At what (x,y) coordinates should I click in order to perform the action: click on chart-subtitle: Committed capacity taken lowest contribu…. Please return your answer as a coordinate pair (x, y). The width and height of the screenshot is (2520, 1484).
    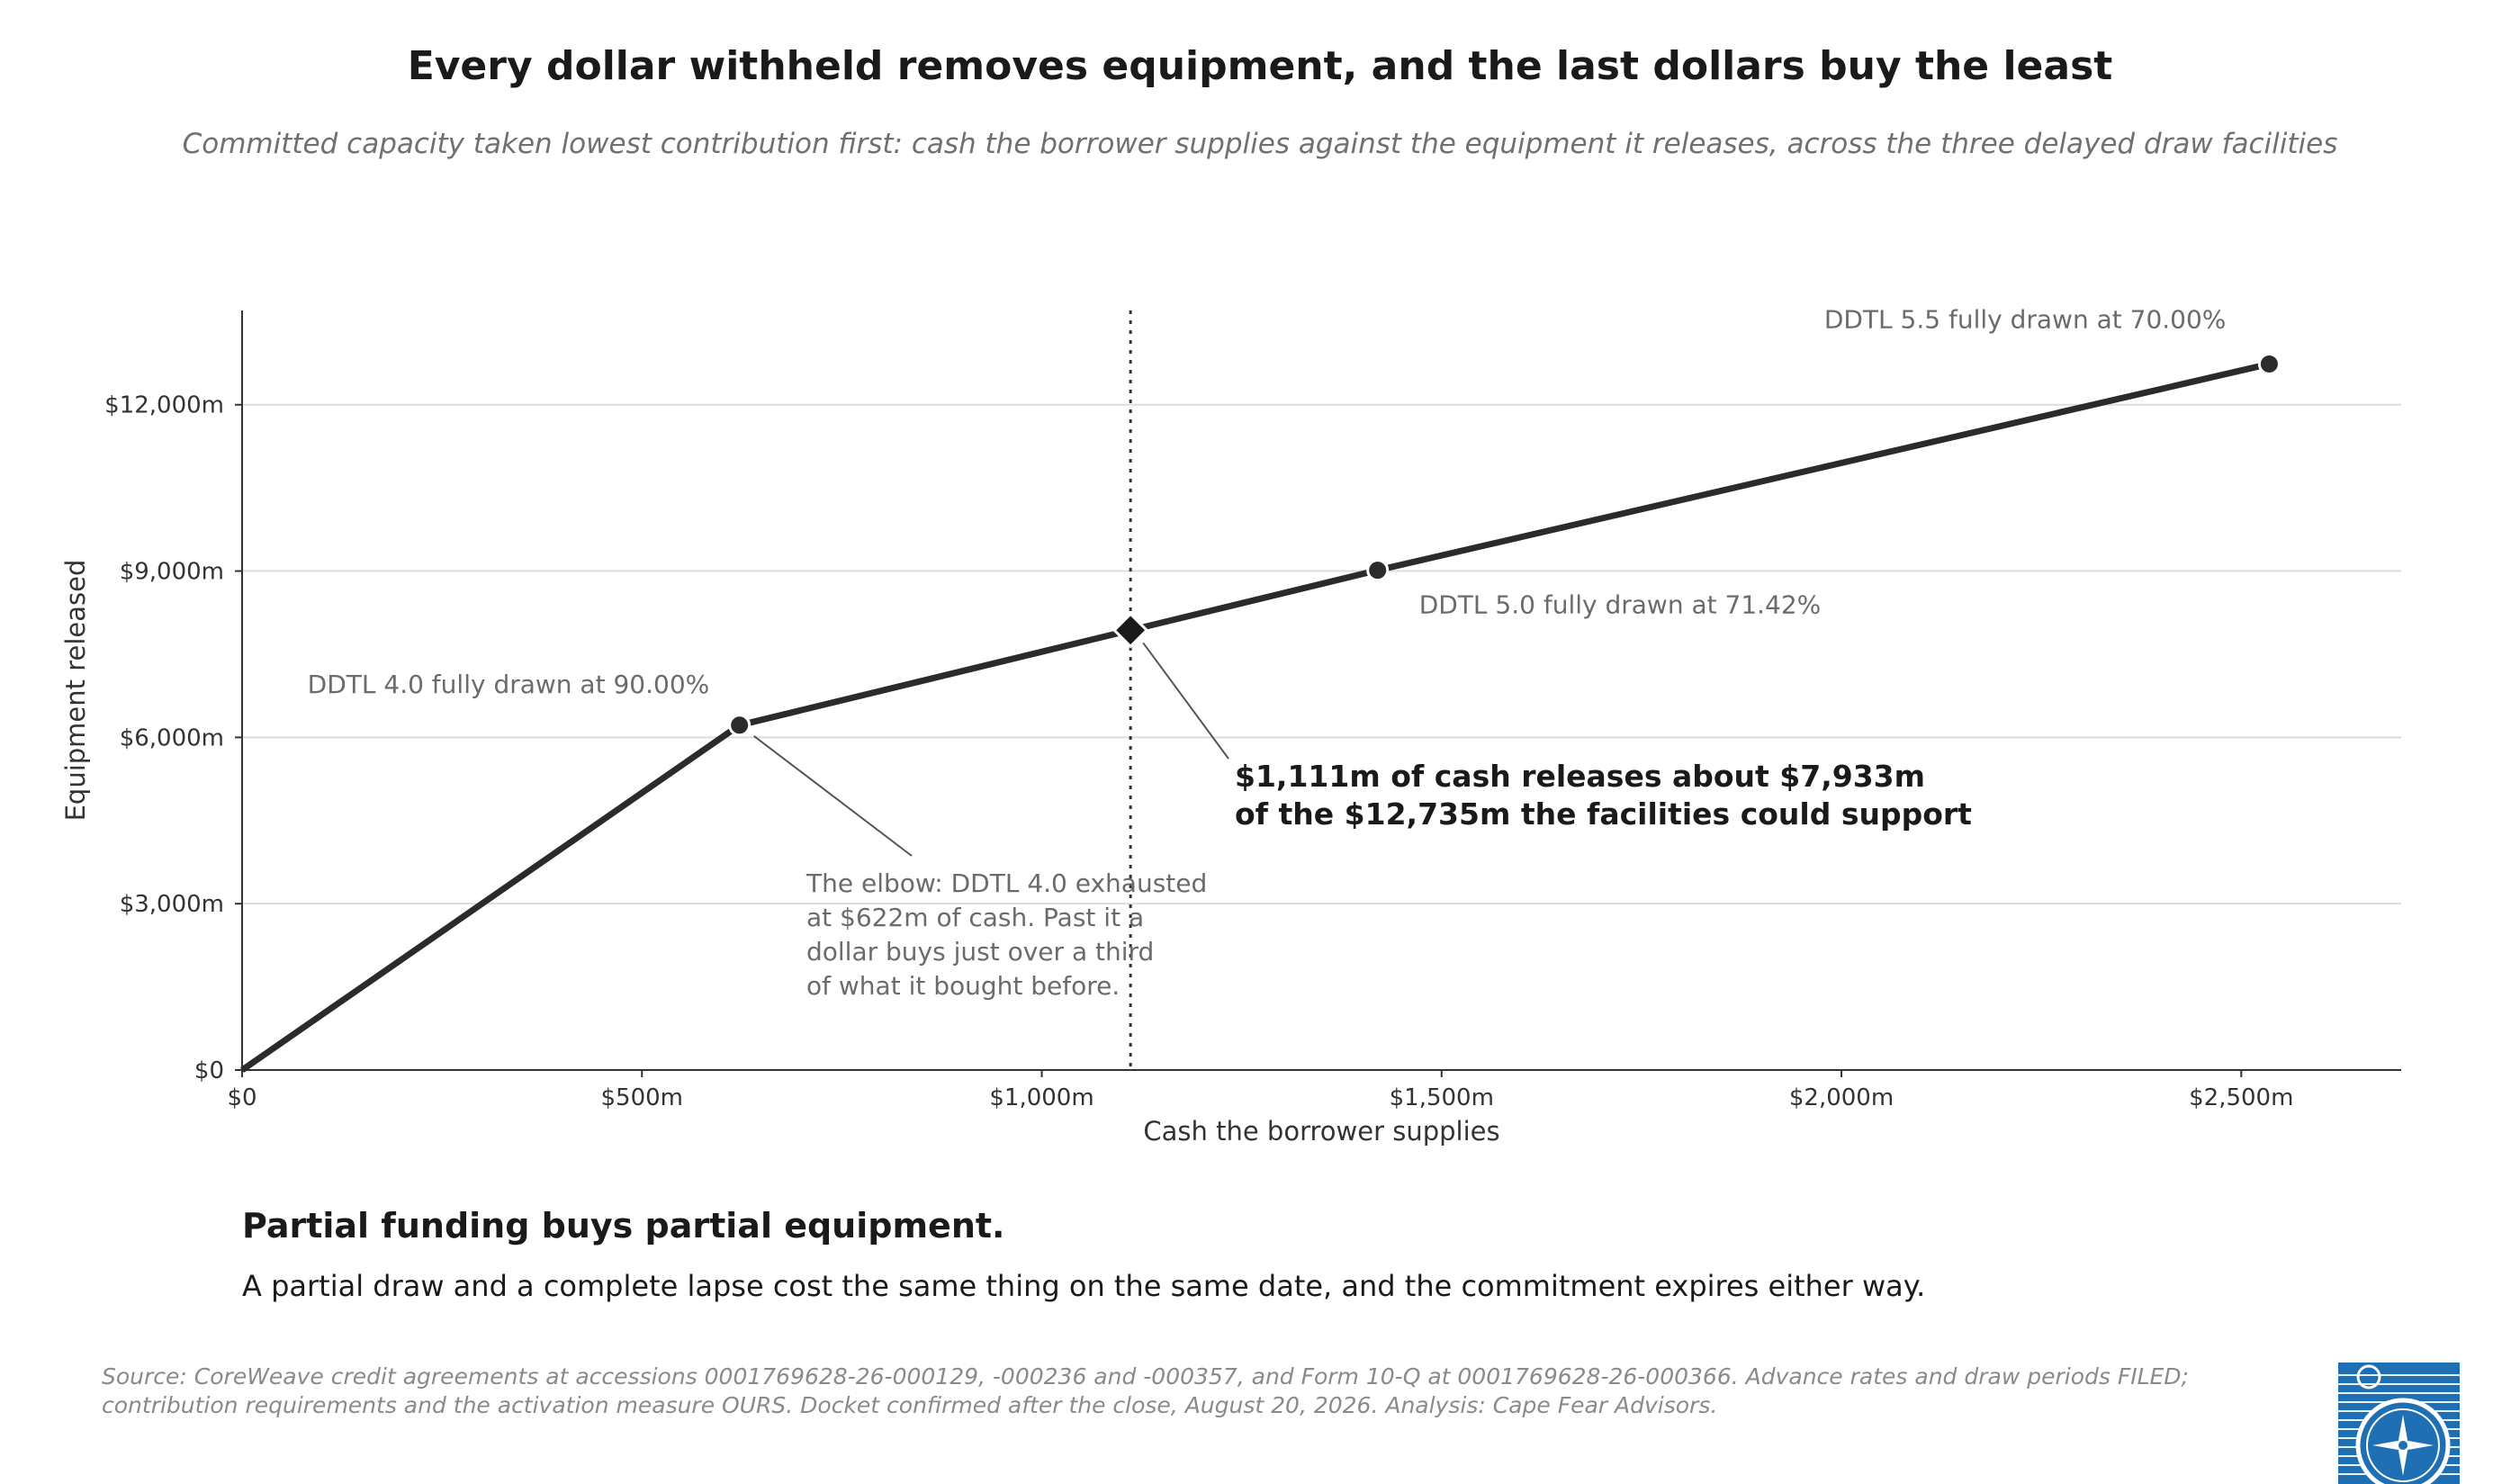
    Looking at the image, I should click on (1260, 144).